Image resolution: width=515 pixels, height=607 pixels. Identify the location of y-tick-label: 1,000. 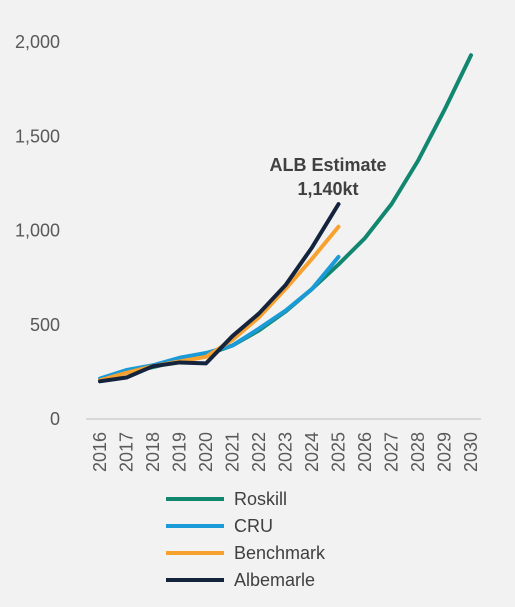
(37, 231).